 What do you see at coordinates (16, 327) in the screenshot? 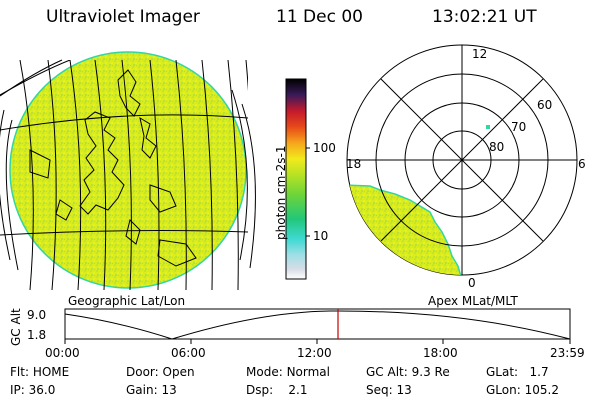
I see `altitude-axis-title: GC Alt` at bounding box center [16, 327].